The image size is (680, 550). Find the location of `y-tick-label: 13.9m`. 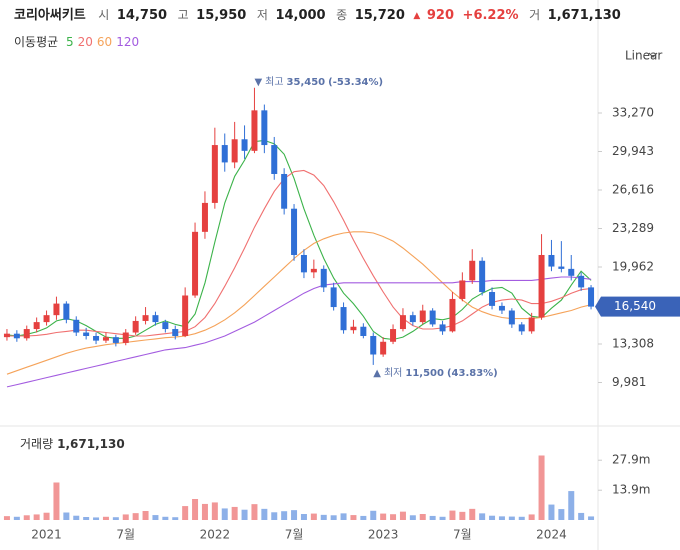

y-tick-label: 13.9m is located at coordinates (631, 490).